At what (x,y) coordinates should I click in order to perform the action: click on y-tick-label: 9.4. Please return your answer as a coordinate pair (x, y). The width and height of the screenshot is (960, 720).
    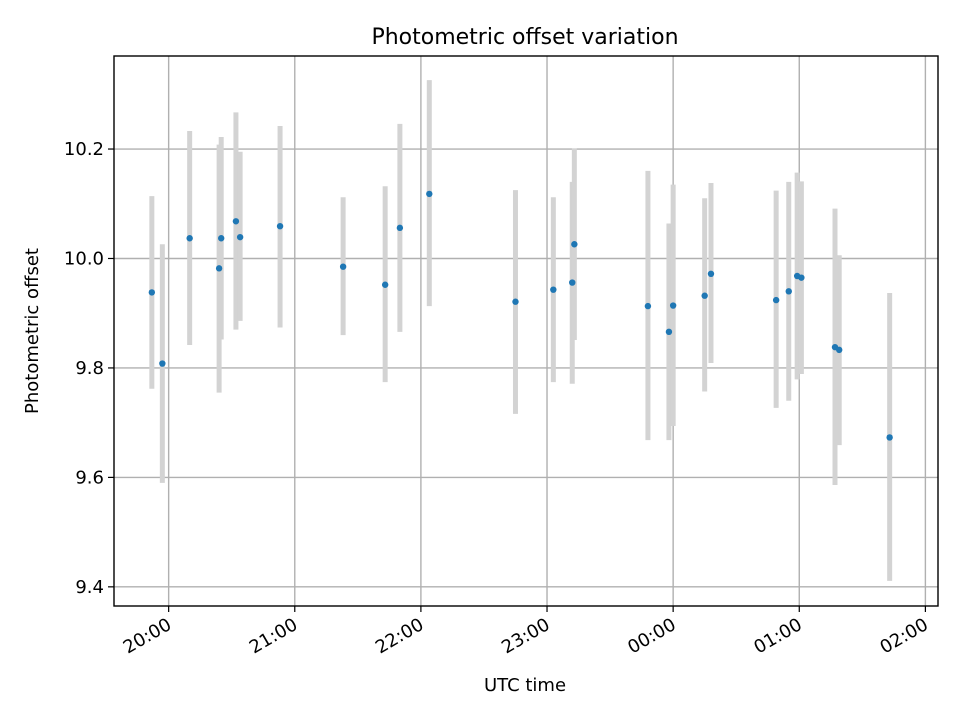
    Looking at the image, I should click on (89, 587).